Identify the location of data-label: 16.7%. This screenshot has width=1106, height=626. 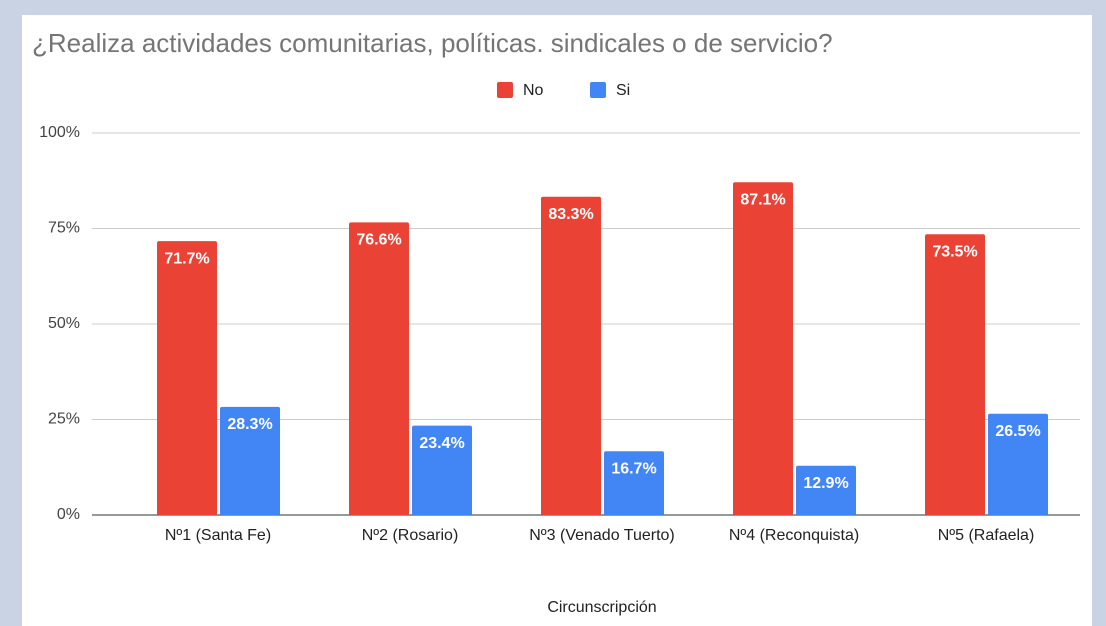
(633, 468).